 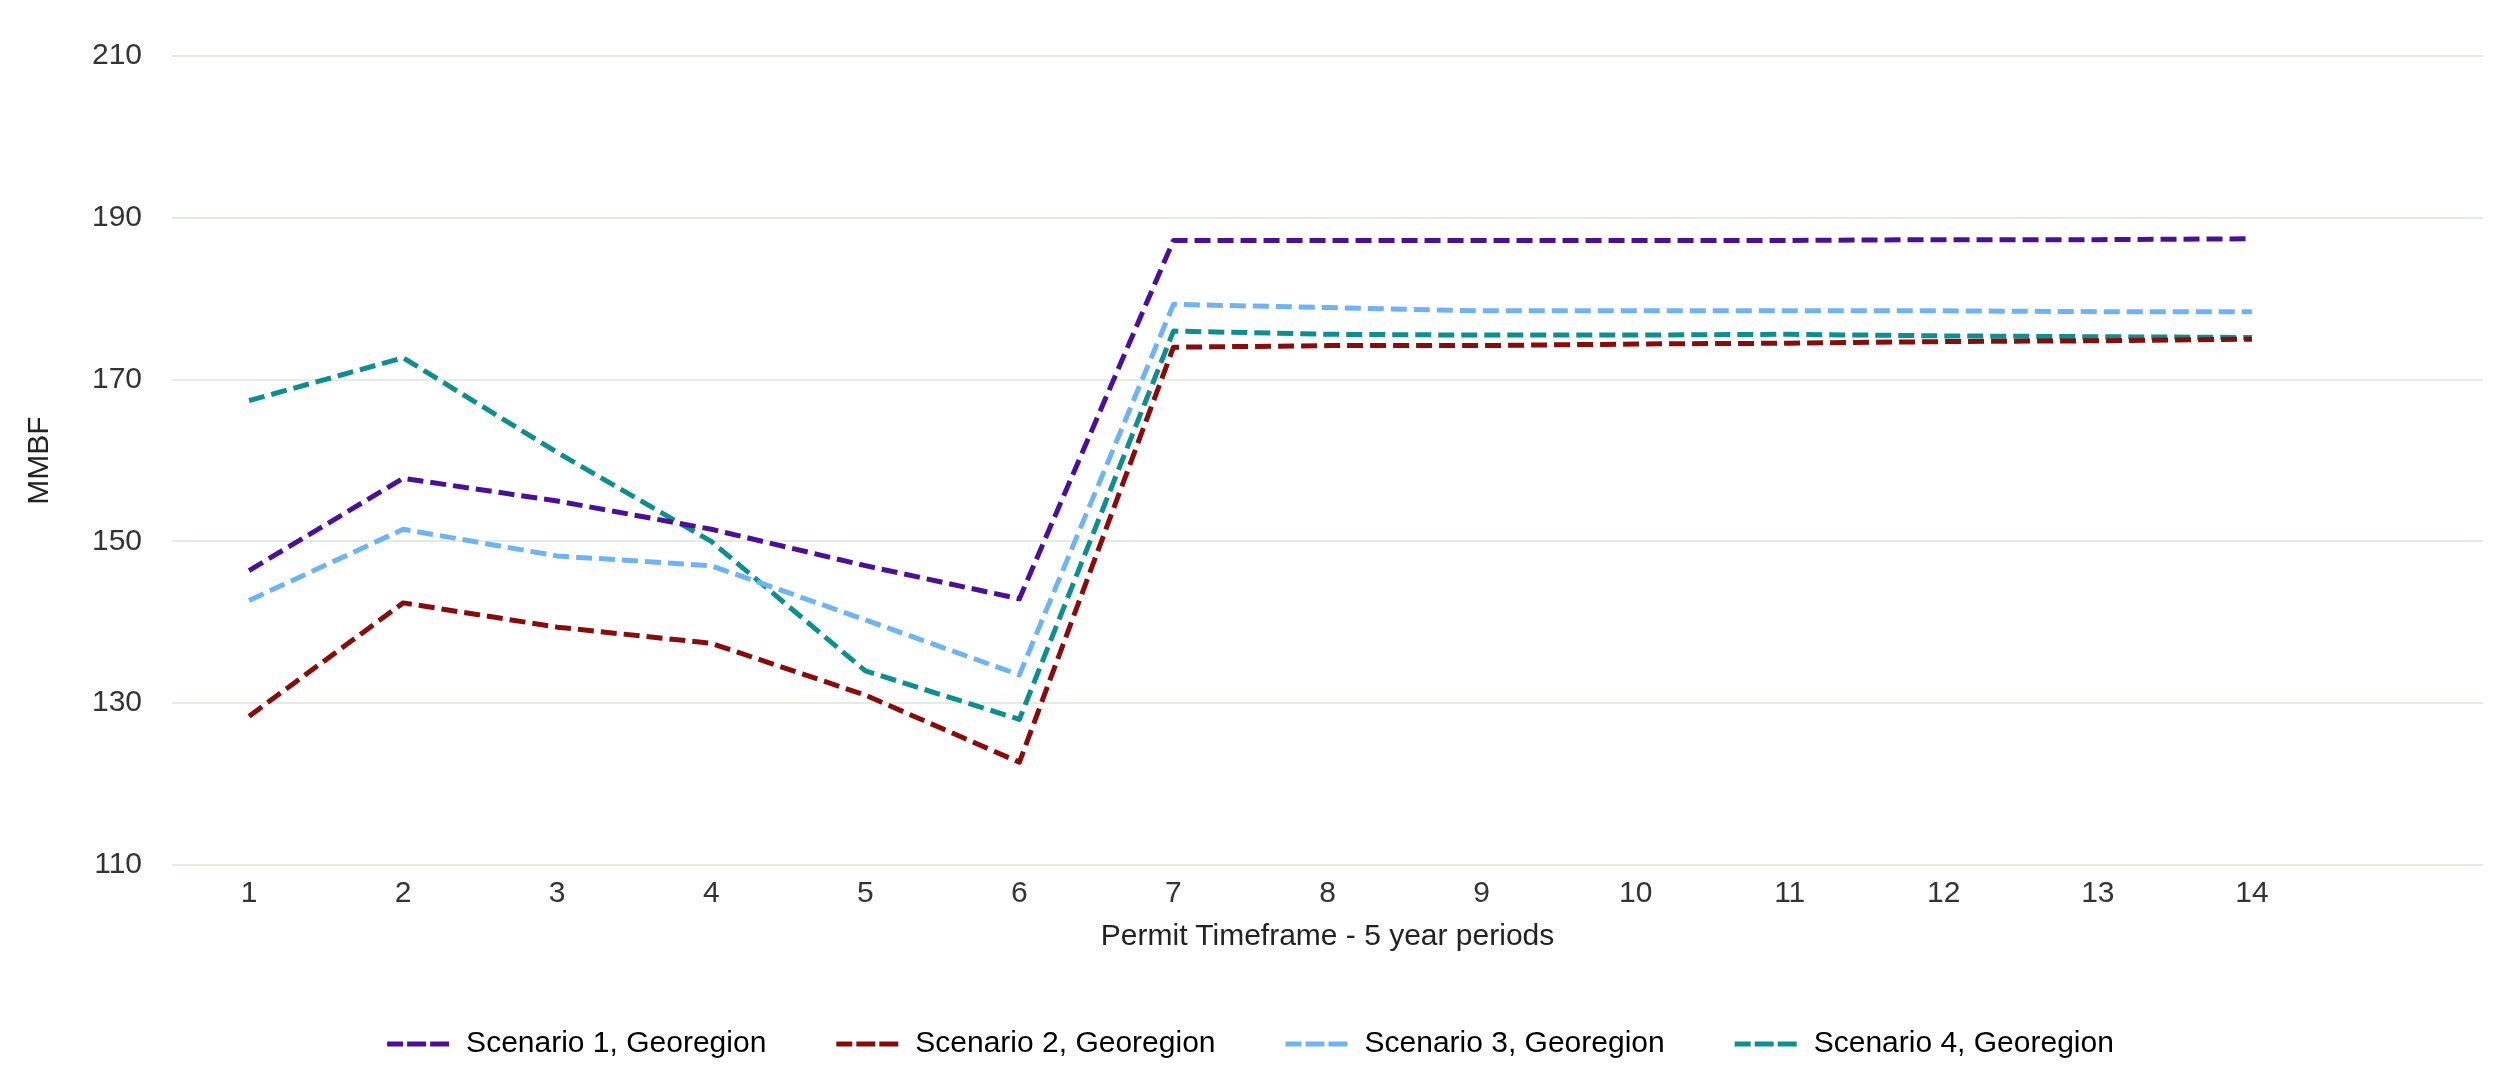 I want to click on x-tick-label: 14, so click(x=2252, y=892).